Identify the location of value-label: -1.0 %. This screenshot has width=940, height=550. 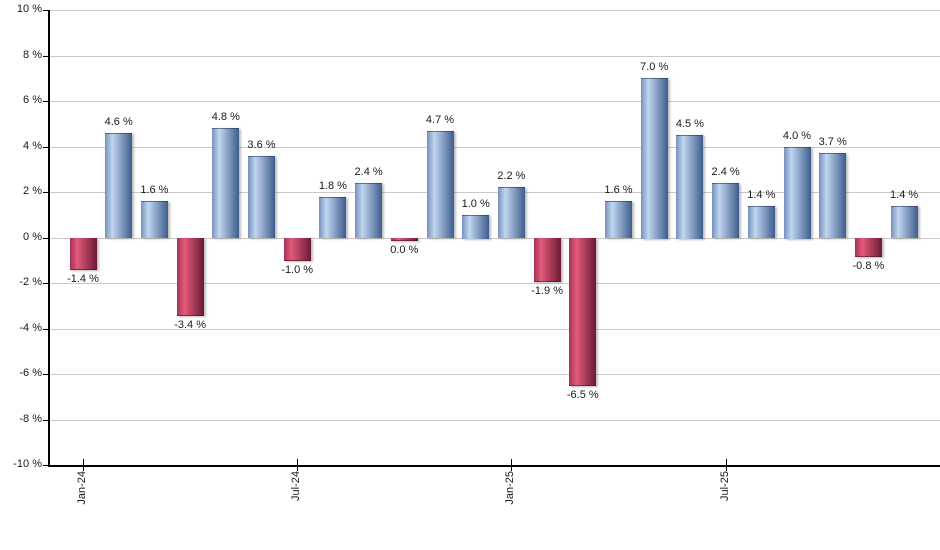
(297, 270).